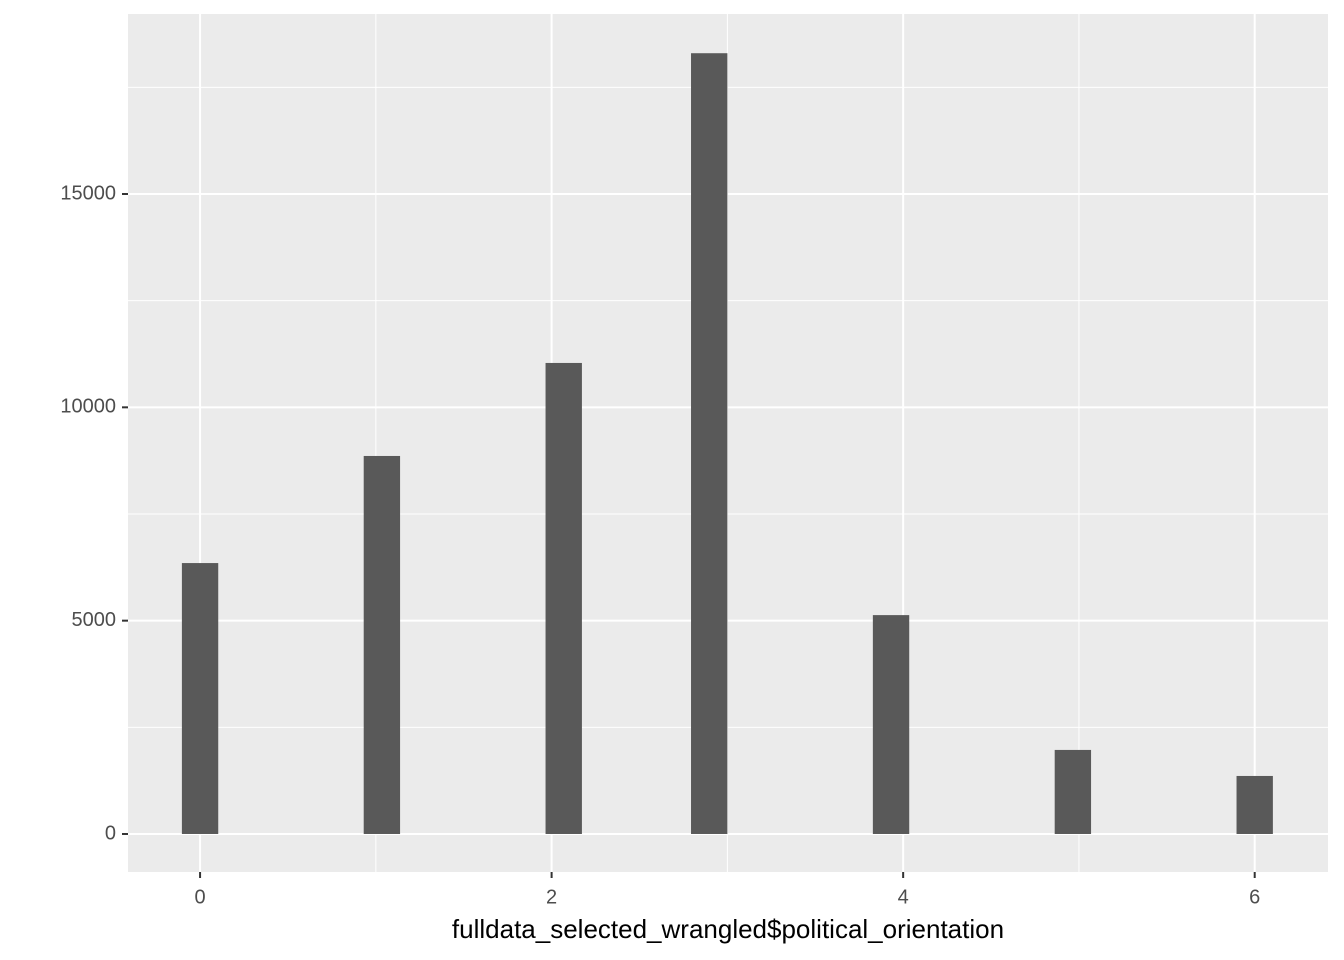 The height and width of the screenshot is (960, 1344). What do you see at coordinates (1254, 897) in the screenshot?
I see `x-tick-label: 6` at bounding box center [1254, 897].